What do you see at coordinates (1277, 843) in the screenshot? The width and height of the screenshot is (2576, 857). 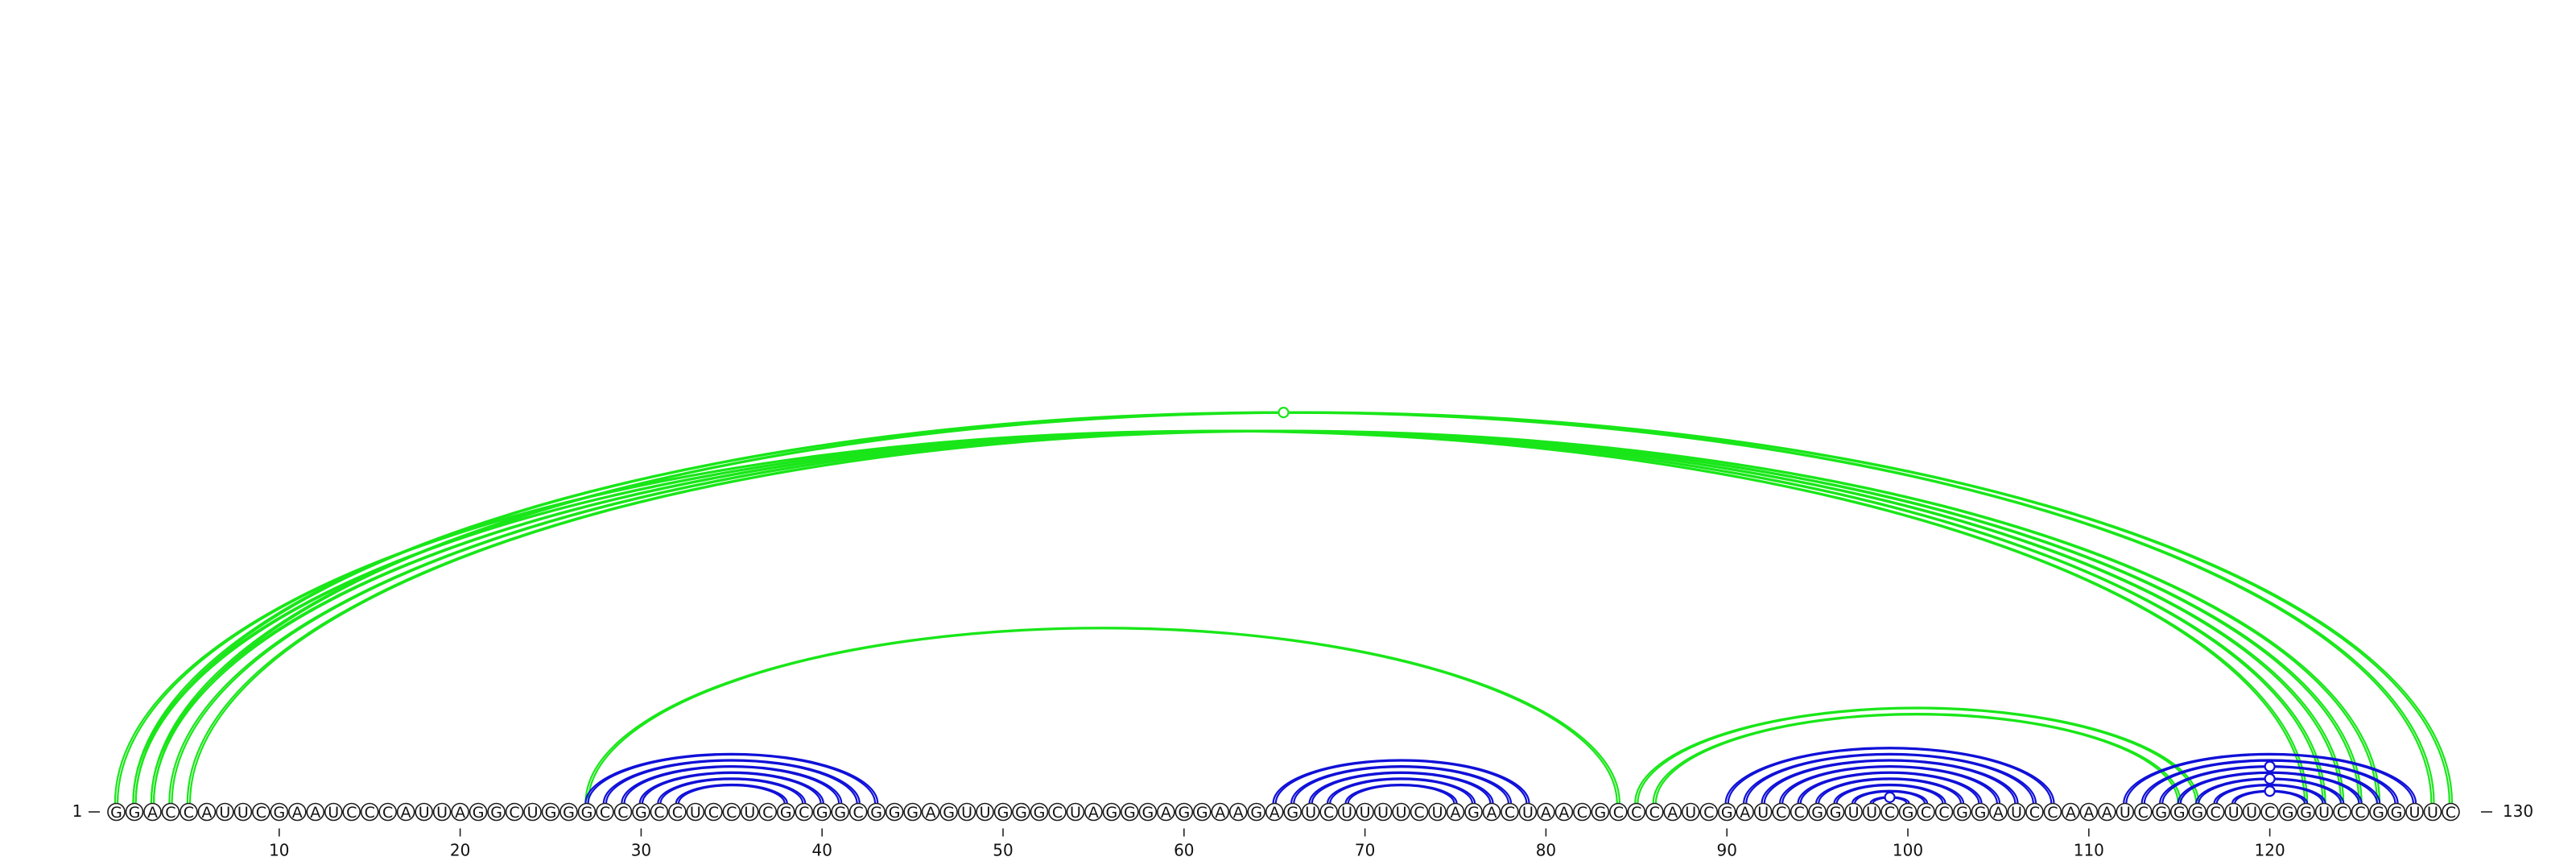 I see `position-ticks: 10 20 30 40 50 60 70 80 90 100 110 120` at bounding box center [1277, 843].